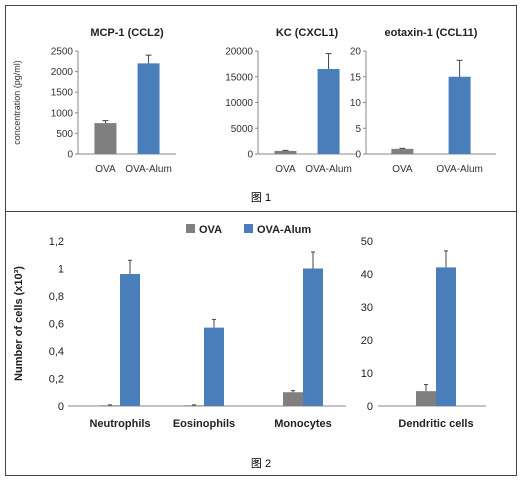 The height and width of the screenshot is (480, 525). What do you see at coordinates (261, 463) in the screenshot?
I see `figure-2-caption: 图 2` at bounding box center [261, 463].